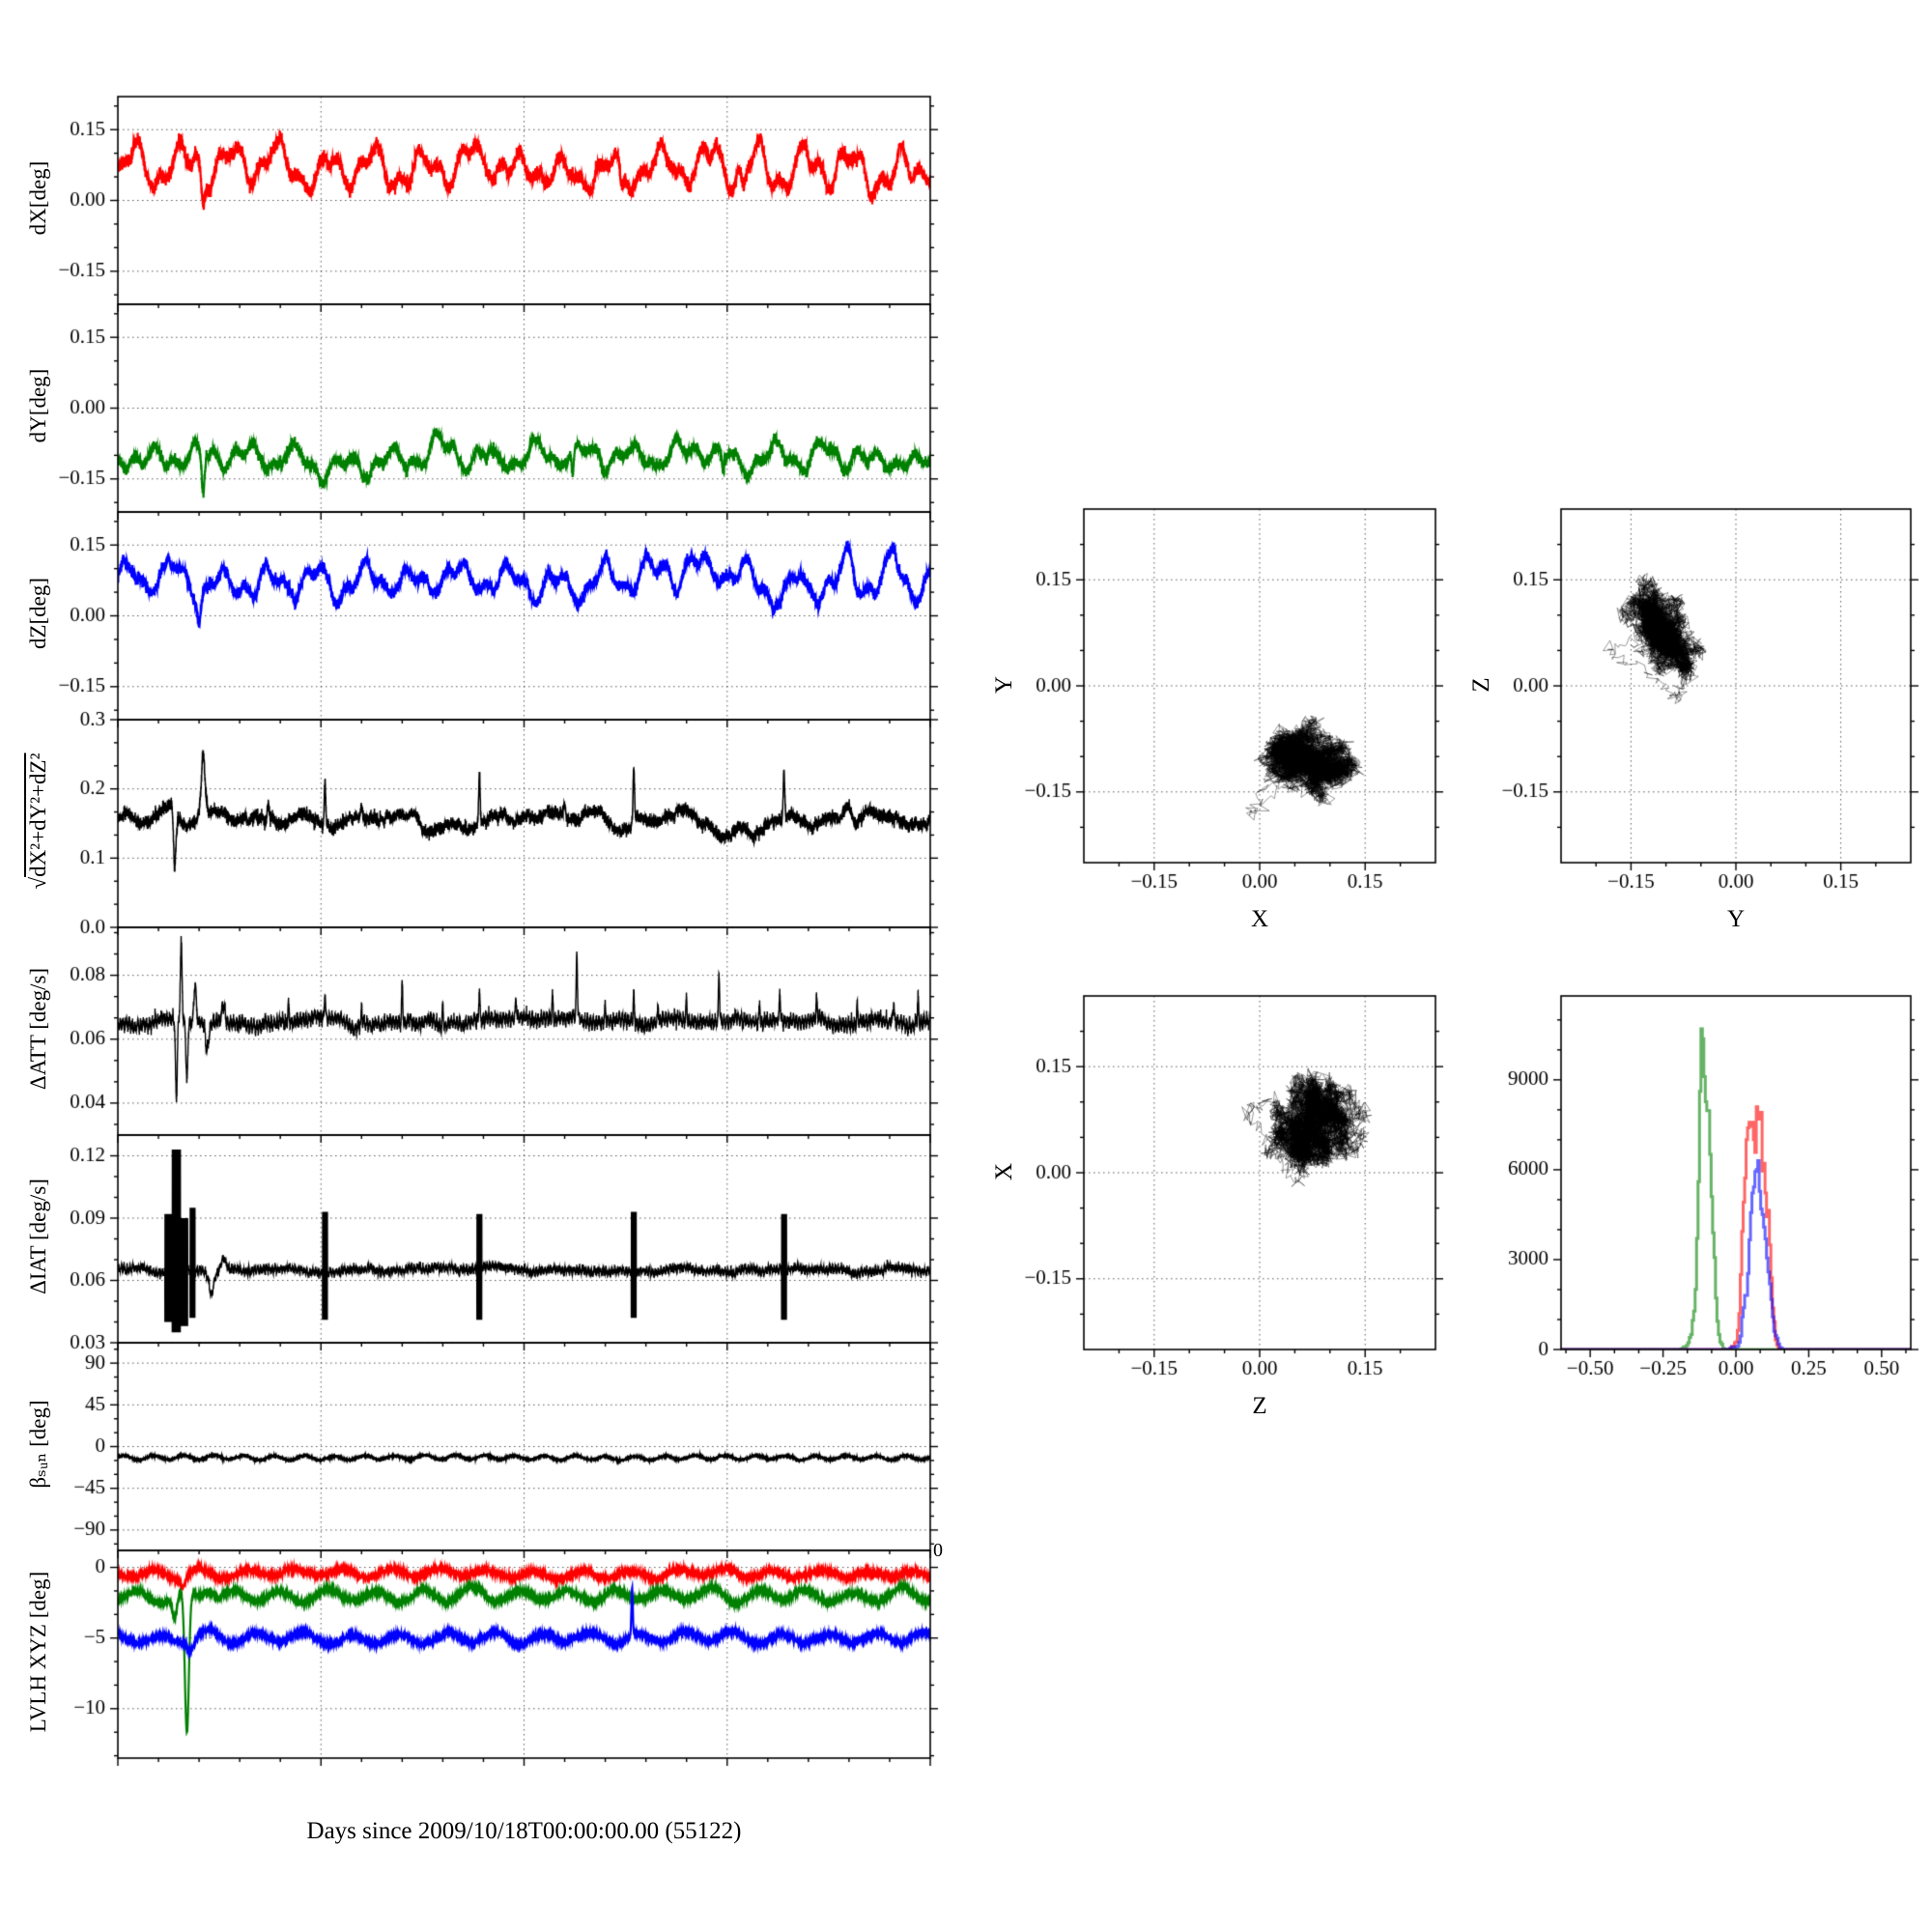  What do you see at coordinates (1259, 919) in the screenshot?
I see `xlabel-scatter-xy: X` at bounding box center [1259, 919].